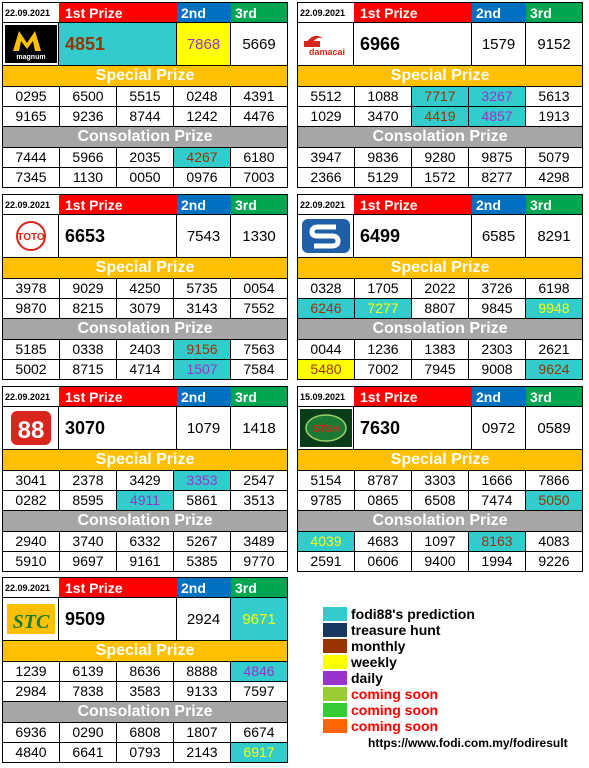 This screenshot has height=768, width=589. Describe the element at coordinates (554, 288) in the screenshot. I see `special-prize-number: 6198` at that location.